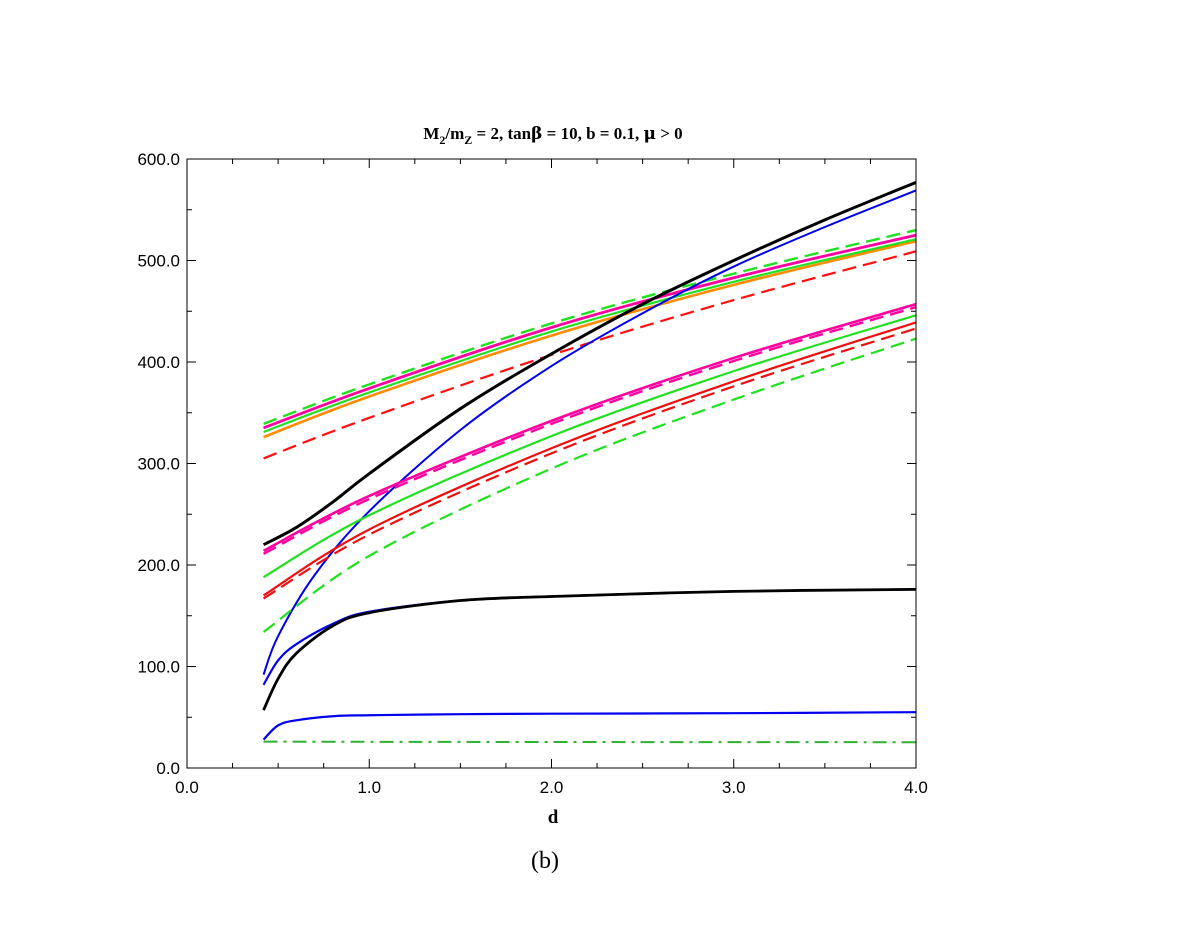  Describe the element at coordinates (553, 817) in the screenshot. I see `x-axis-title: d` at that location.